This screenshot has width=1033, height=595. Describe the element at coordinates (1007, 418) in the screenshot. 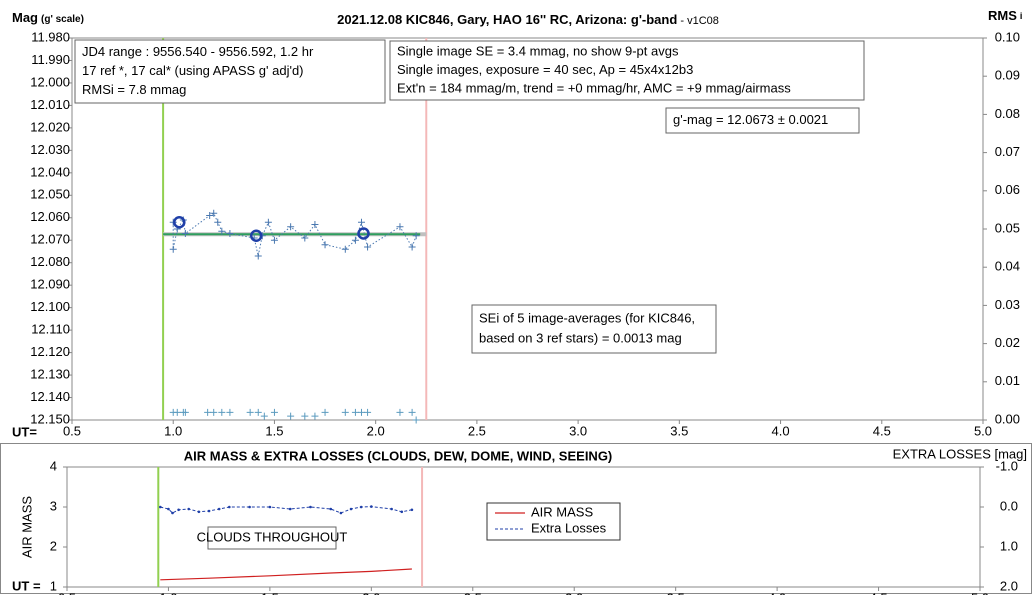

I see `y2-tick-label: 0.00` at that location.